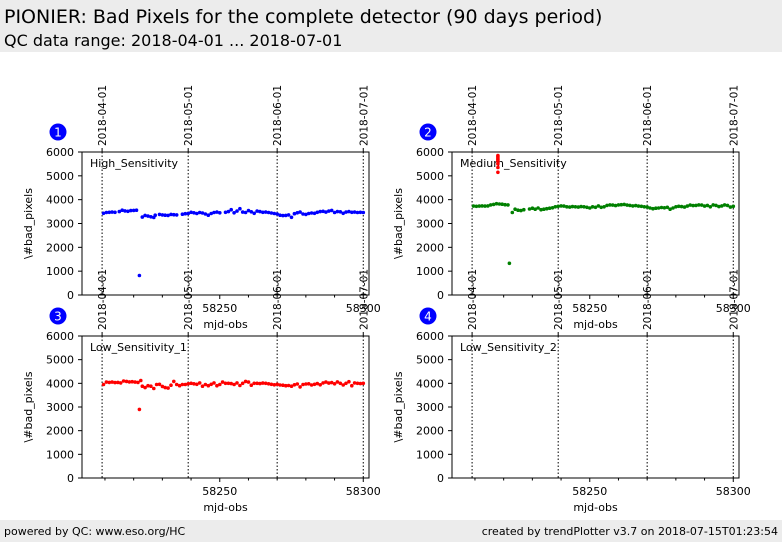 This screenshot has width=782, height=542. I want to click on plot-frame, so click(595, 407).